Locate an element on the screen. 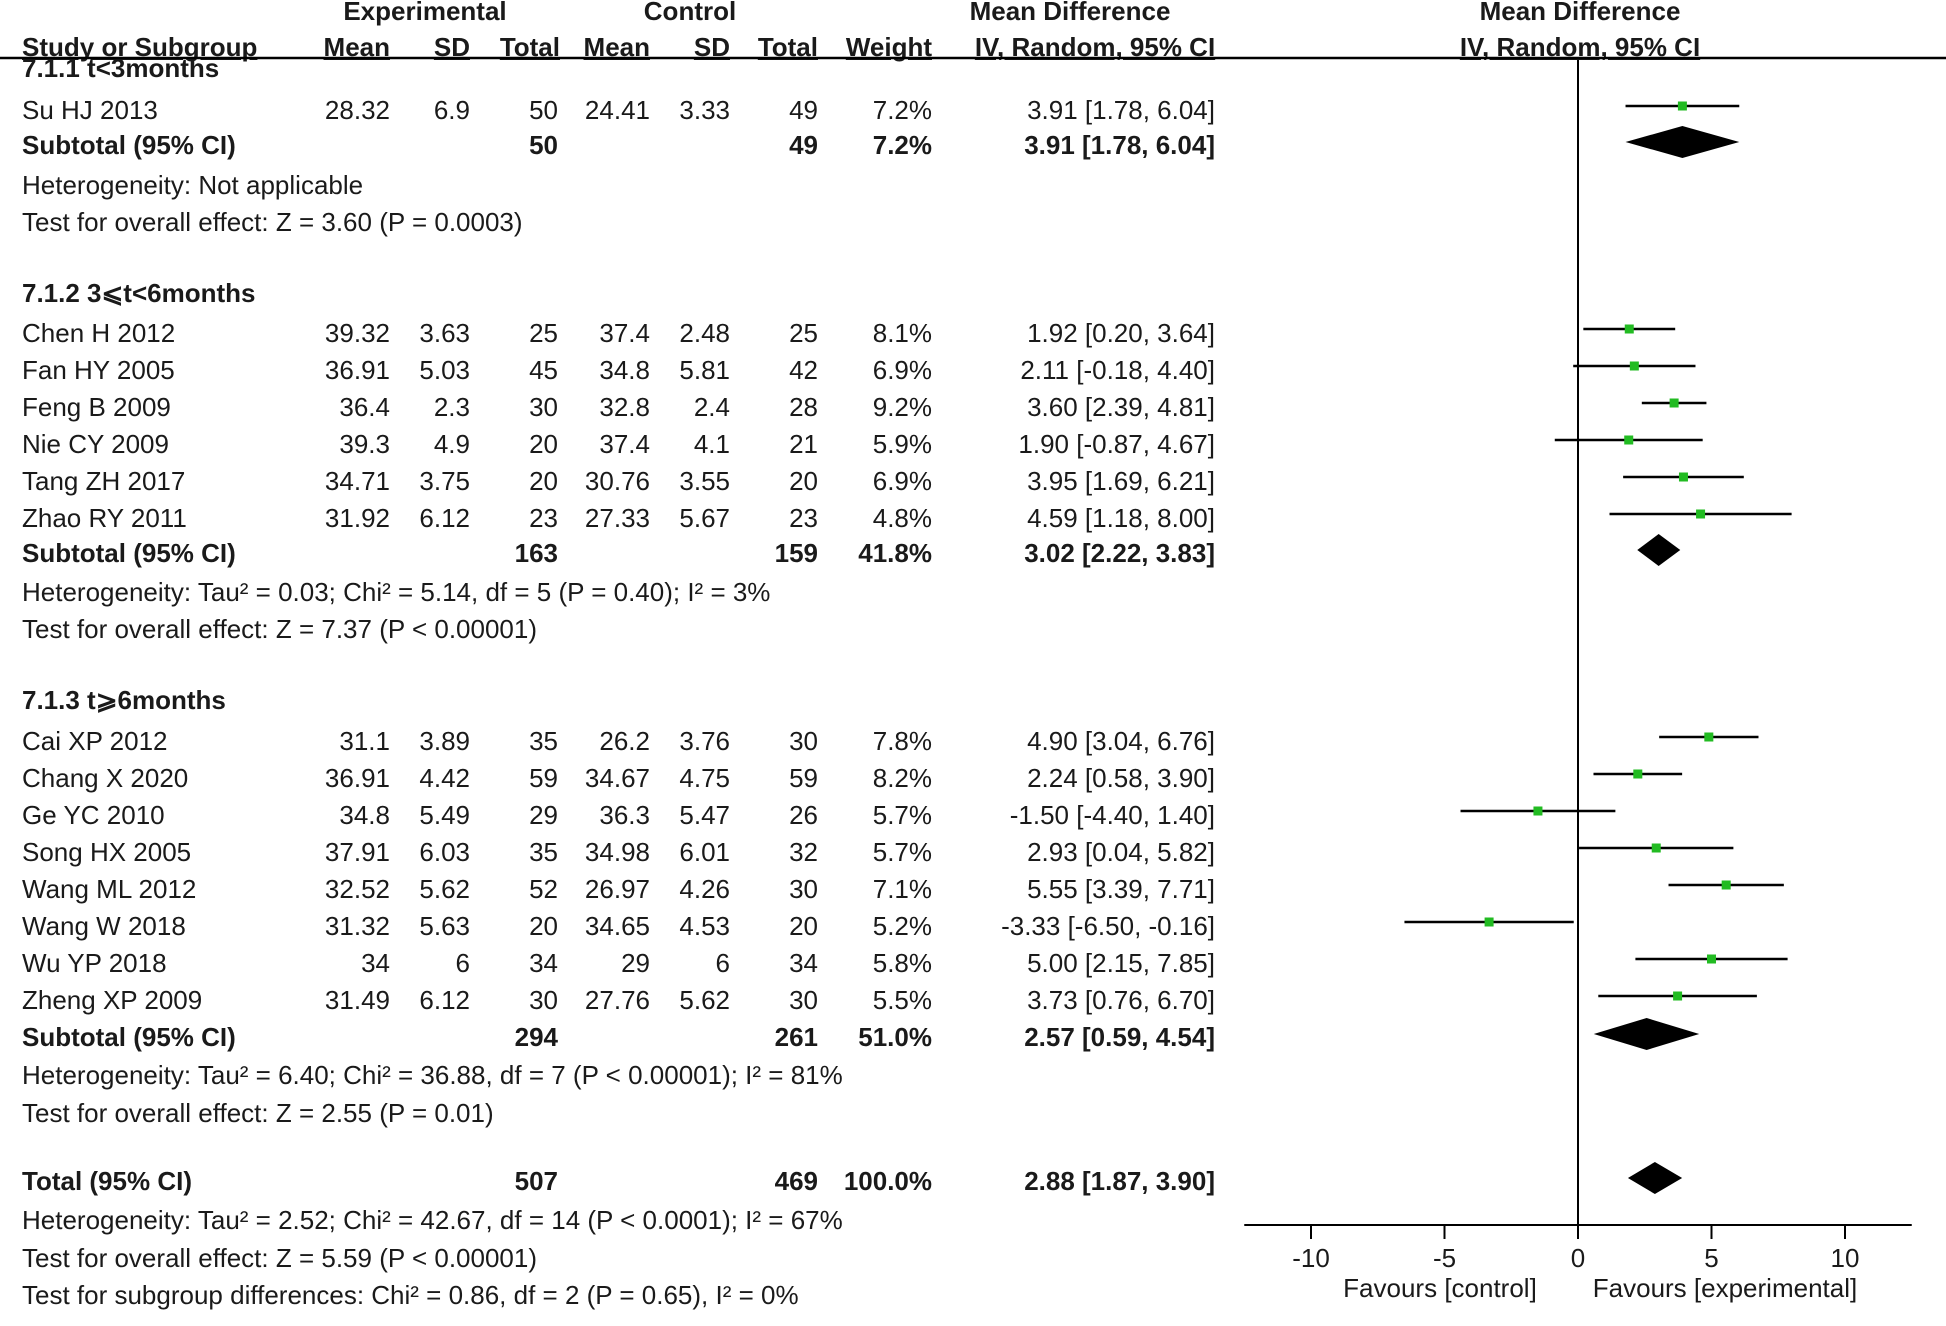  cell-weight: 9.2% is located at coordinates (902, 407).